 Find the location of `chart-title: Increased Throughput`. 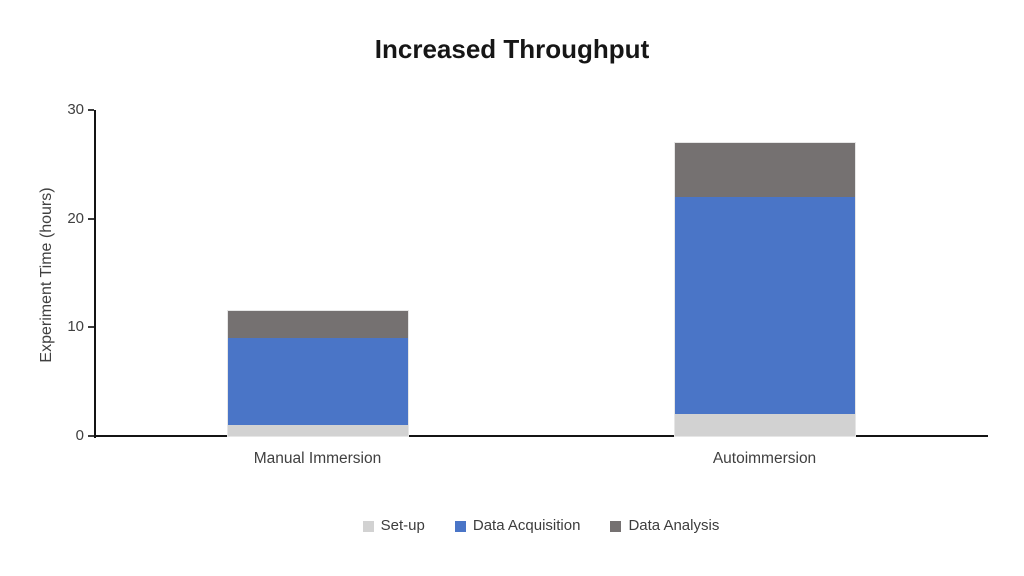

chart-title: Increased Throughput is located at coordinates (512, 49).